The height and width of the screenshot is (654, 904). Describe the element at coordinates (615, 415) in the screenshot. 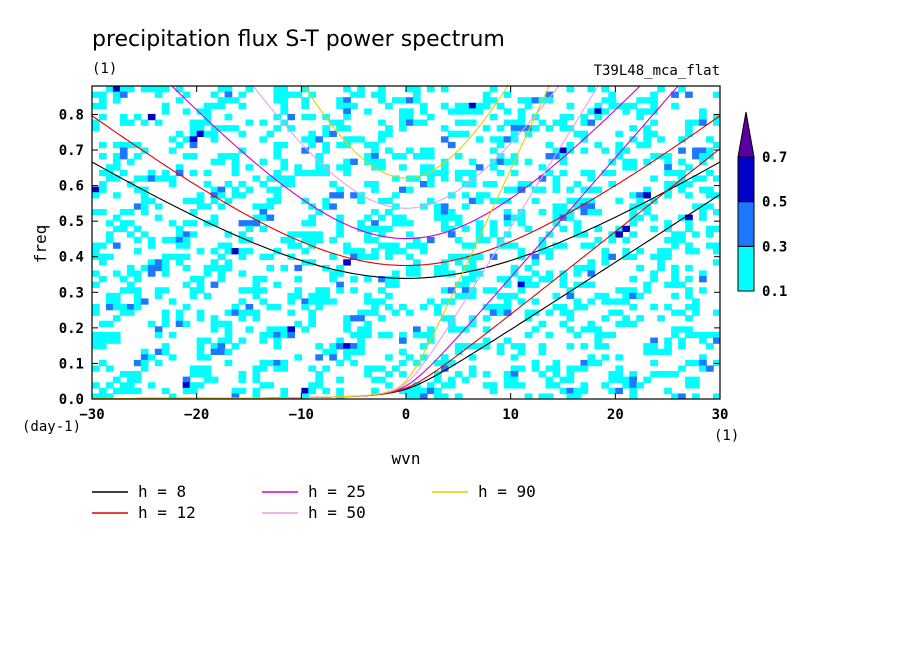

I see `x-tick-label: 20` at that location.